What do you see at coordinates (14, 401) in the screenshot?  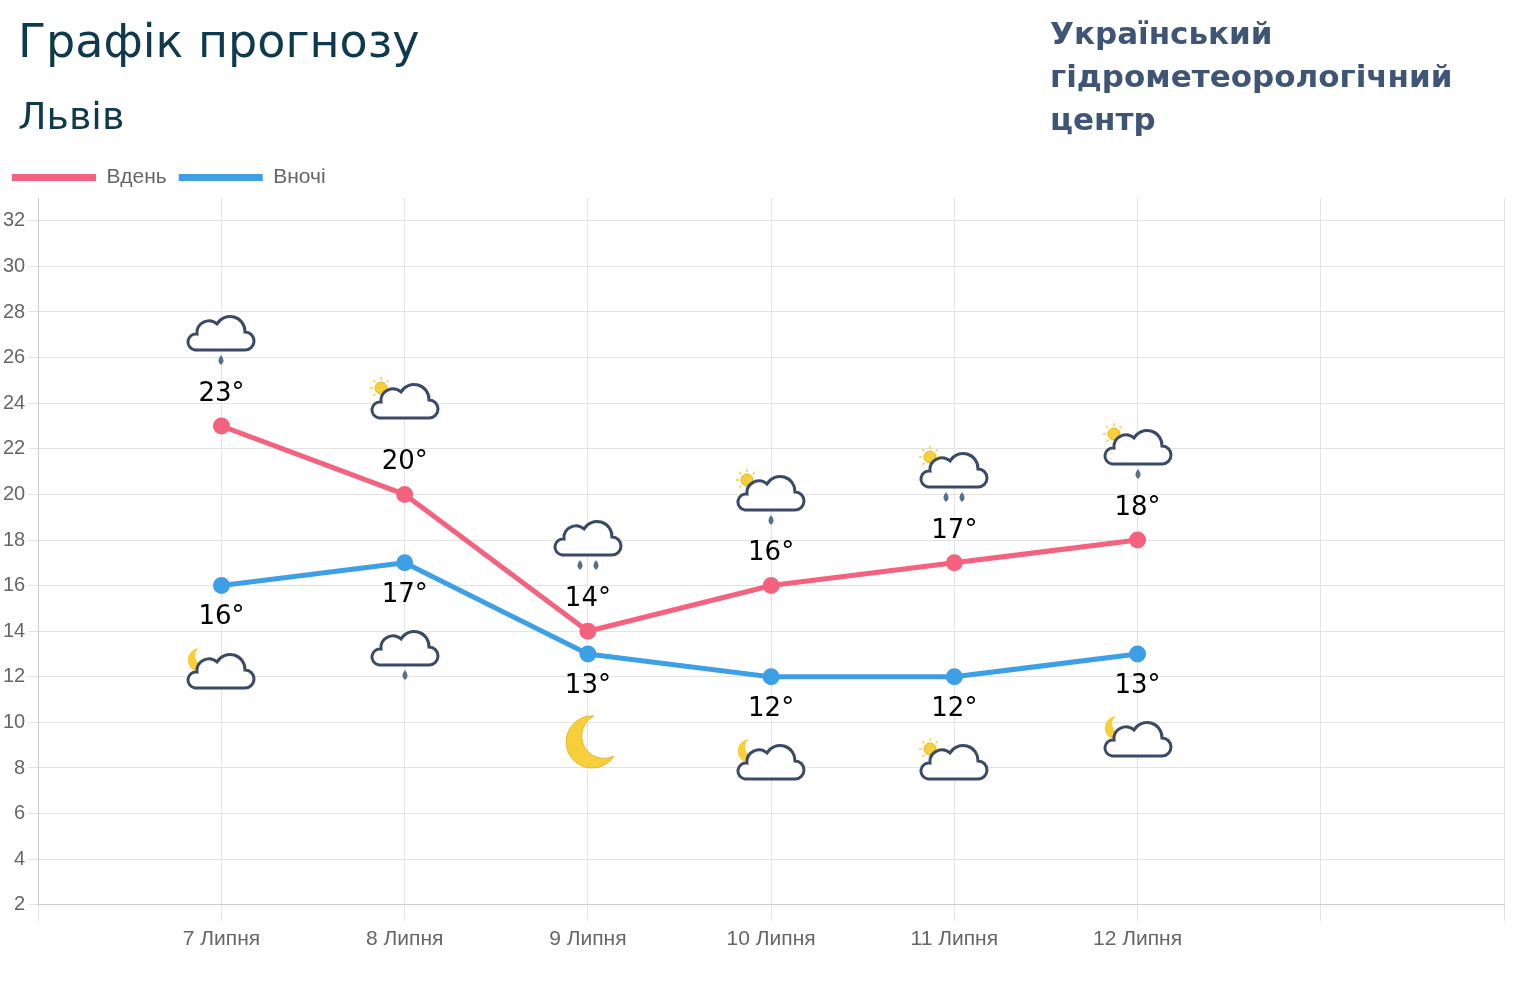 I see `y-tick-label: 24` at bounding box center [14, 401].